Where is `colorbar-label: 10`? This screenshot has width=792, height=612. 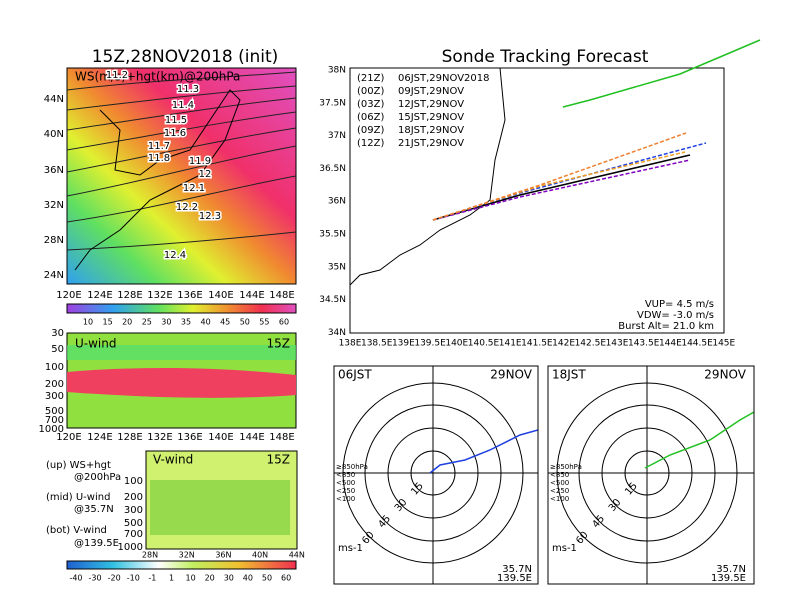 colorbar-label: 10 is located at coordinates (191, 578).